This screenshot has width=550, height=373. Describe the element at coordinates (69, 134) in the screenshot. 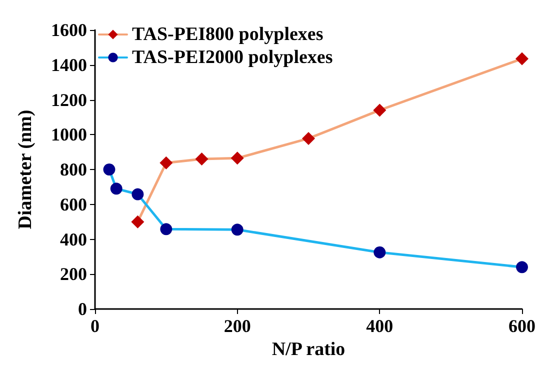

I see `y-tick-label: 1000` at that location.